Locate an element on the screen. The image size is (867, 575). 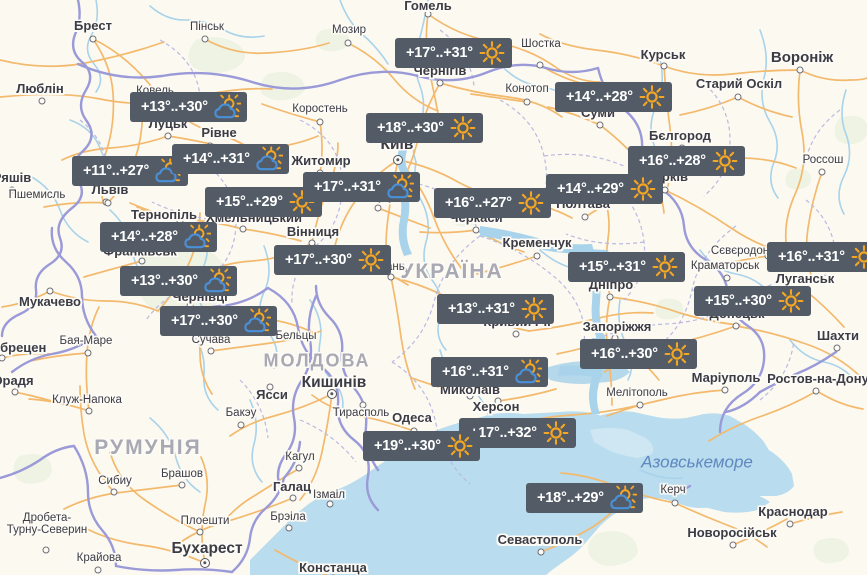
weather-badge-chernivtsi: +17°..+30° is located at coordinates (218, 321).